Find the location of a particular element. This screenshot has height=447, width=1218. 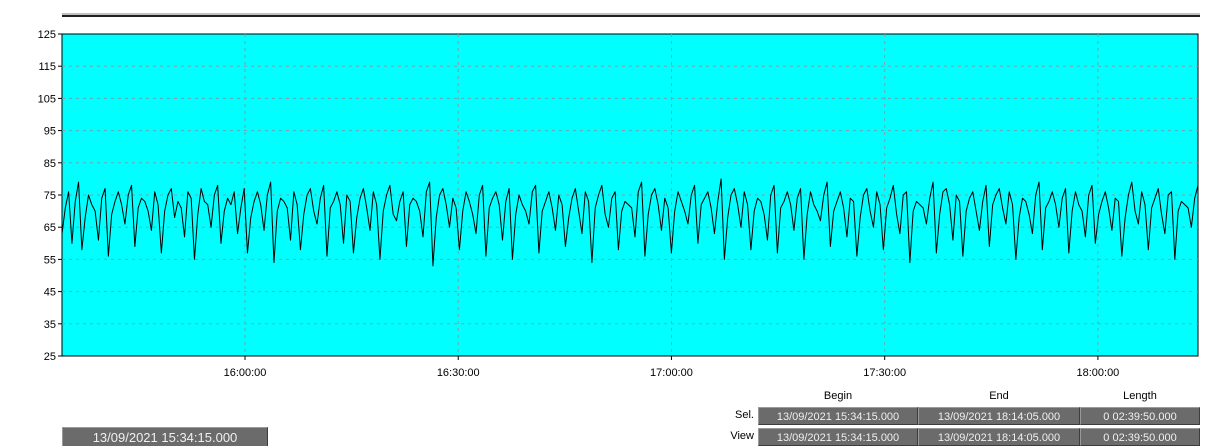

y-tick-label: 75 is located at coordinates (50, 196).